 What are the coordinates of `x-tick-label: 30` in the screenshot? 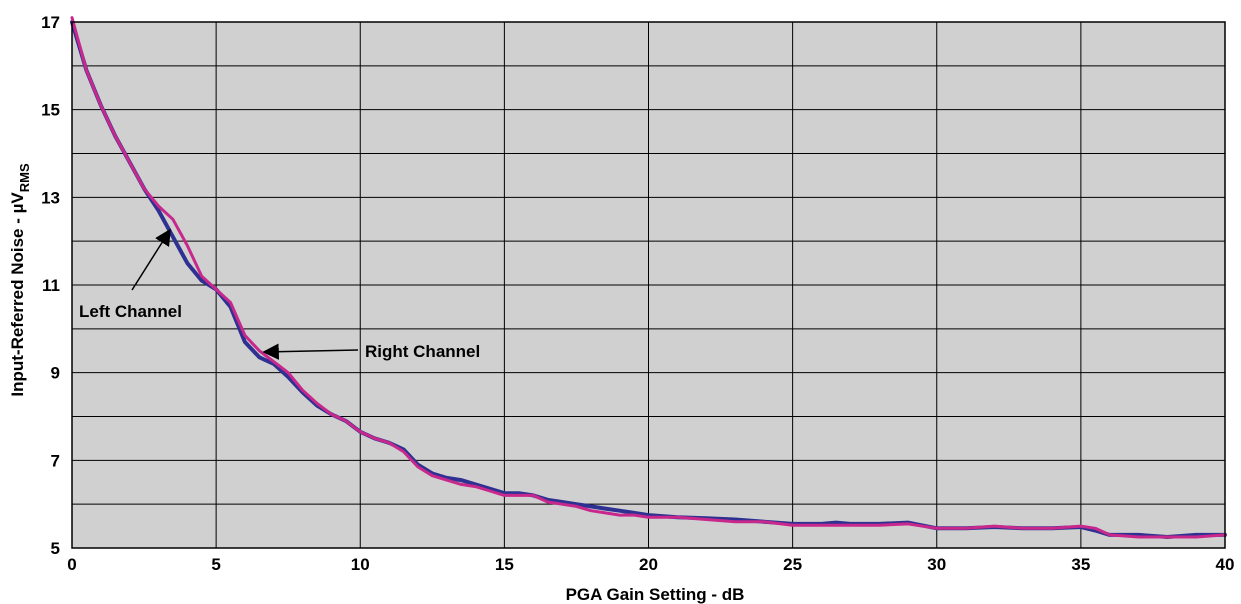 It's located at (936, 564).